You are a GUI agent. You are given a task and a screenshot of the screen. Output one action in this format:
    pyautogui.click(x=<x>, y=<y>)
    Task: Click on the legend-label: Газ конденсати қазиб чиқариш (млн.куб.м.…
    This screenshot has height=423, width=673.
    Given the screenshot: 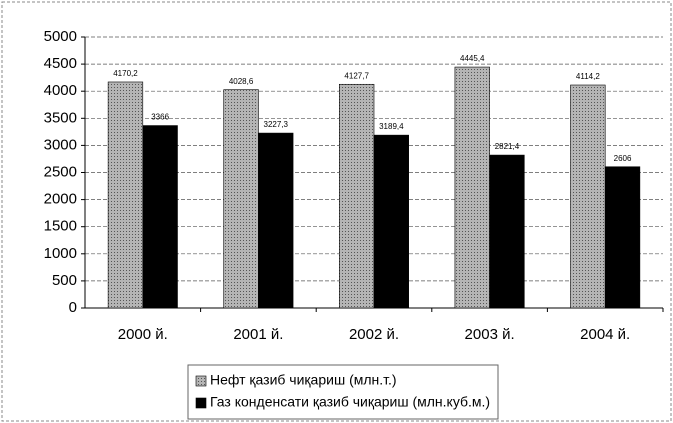 What is the action you would take?
    pyautogui.click(x=350, y=402)
    